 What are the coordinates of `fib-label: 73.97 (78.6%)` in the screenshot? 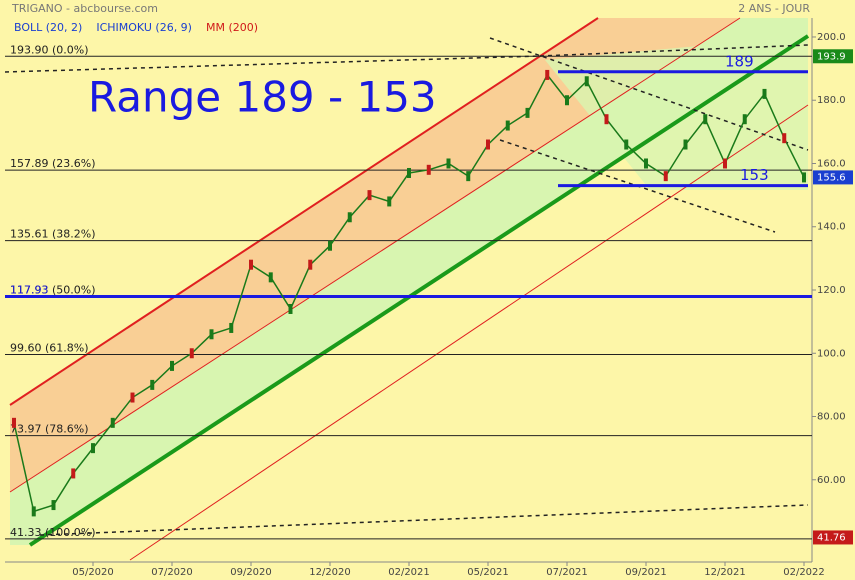 It's located at (49, 429).